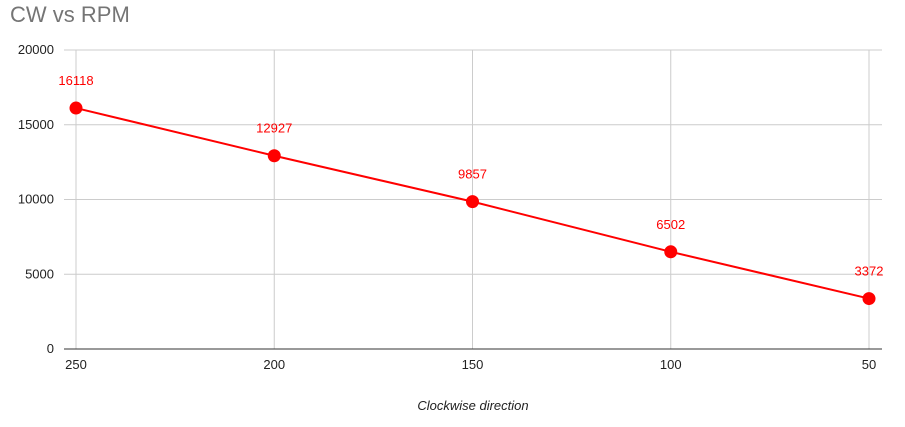 The height and width of the screenshot is (427, 905). What do you see at coordinates (76, 364) in the screenshot?
I see `x-tick-label: 250` at bounding box center [76, 364].